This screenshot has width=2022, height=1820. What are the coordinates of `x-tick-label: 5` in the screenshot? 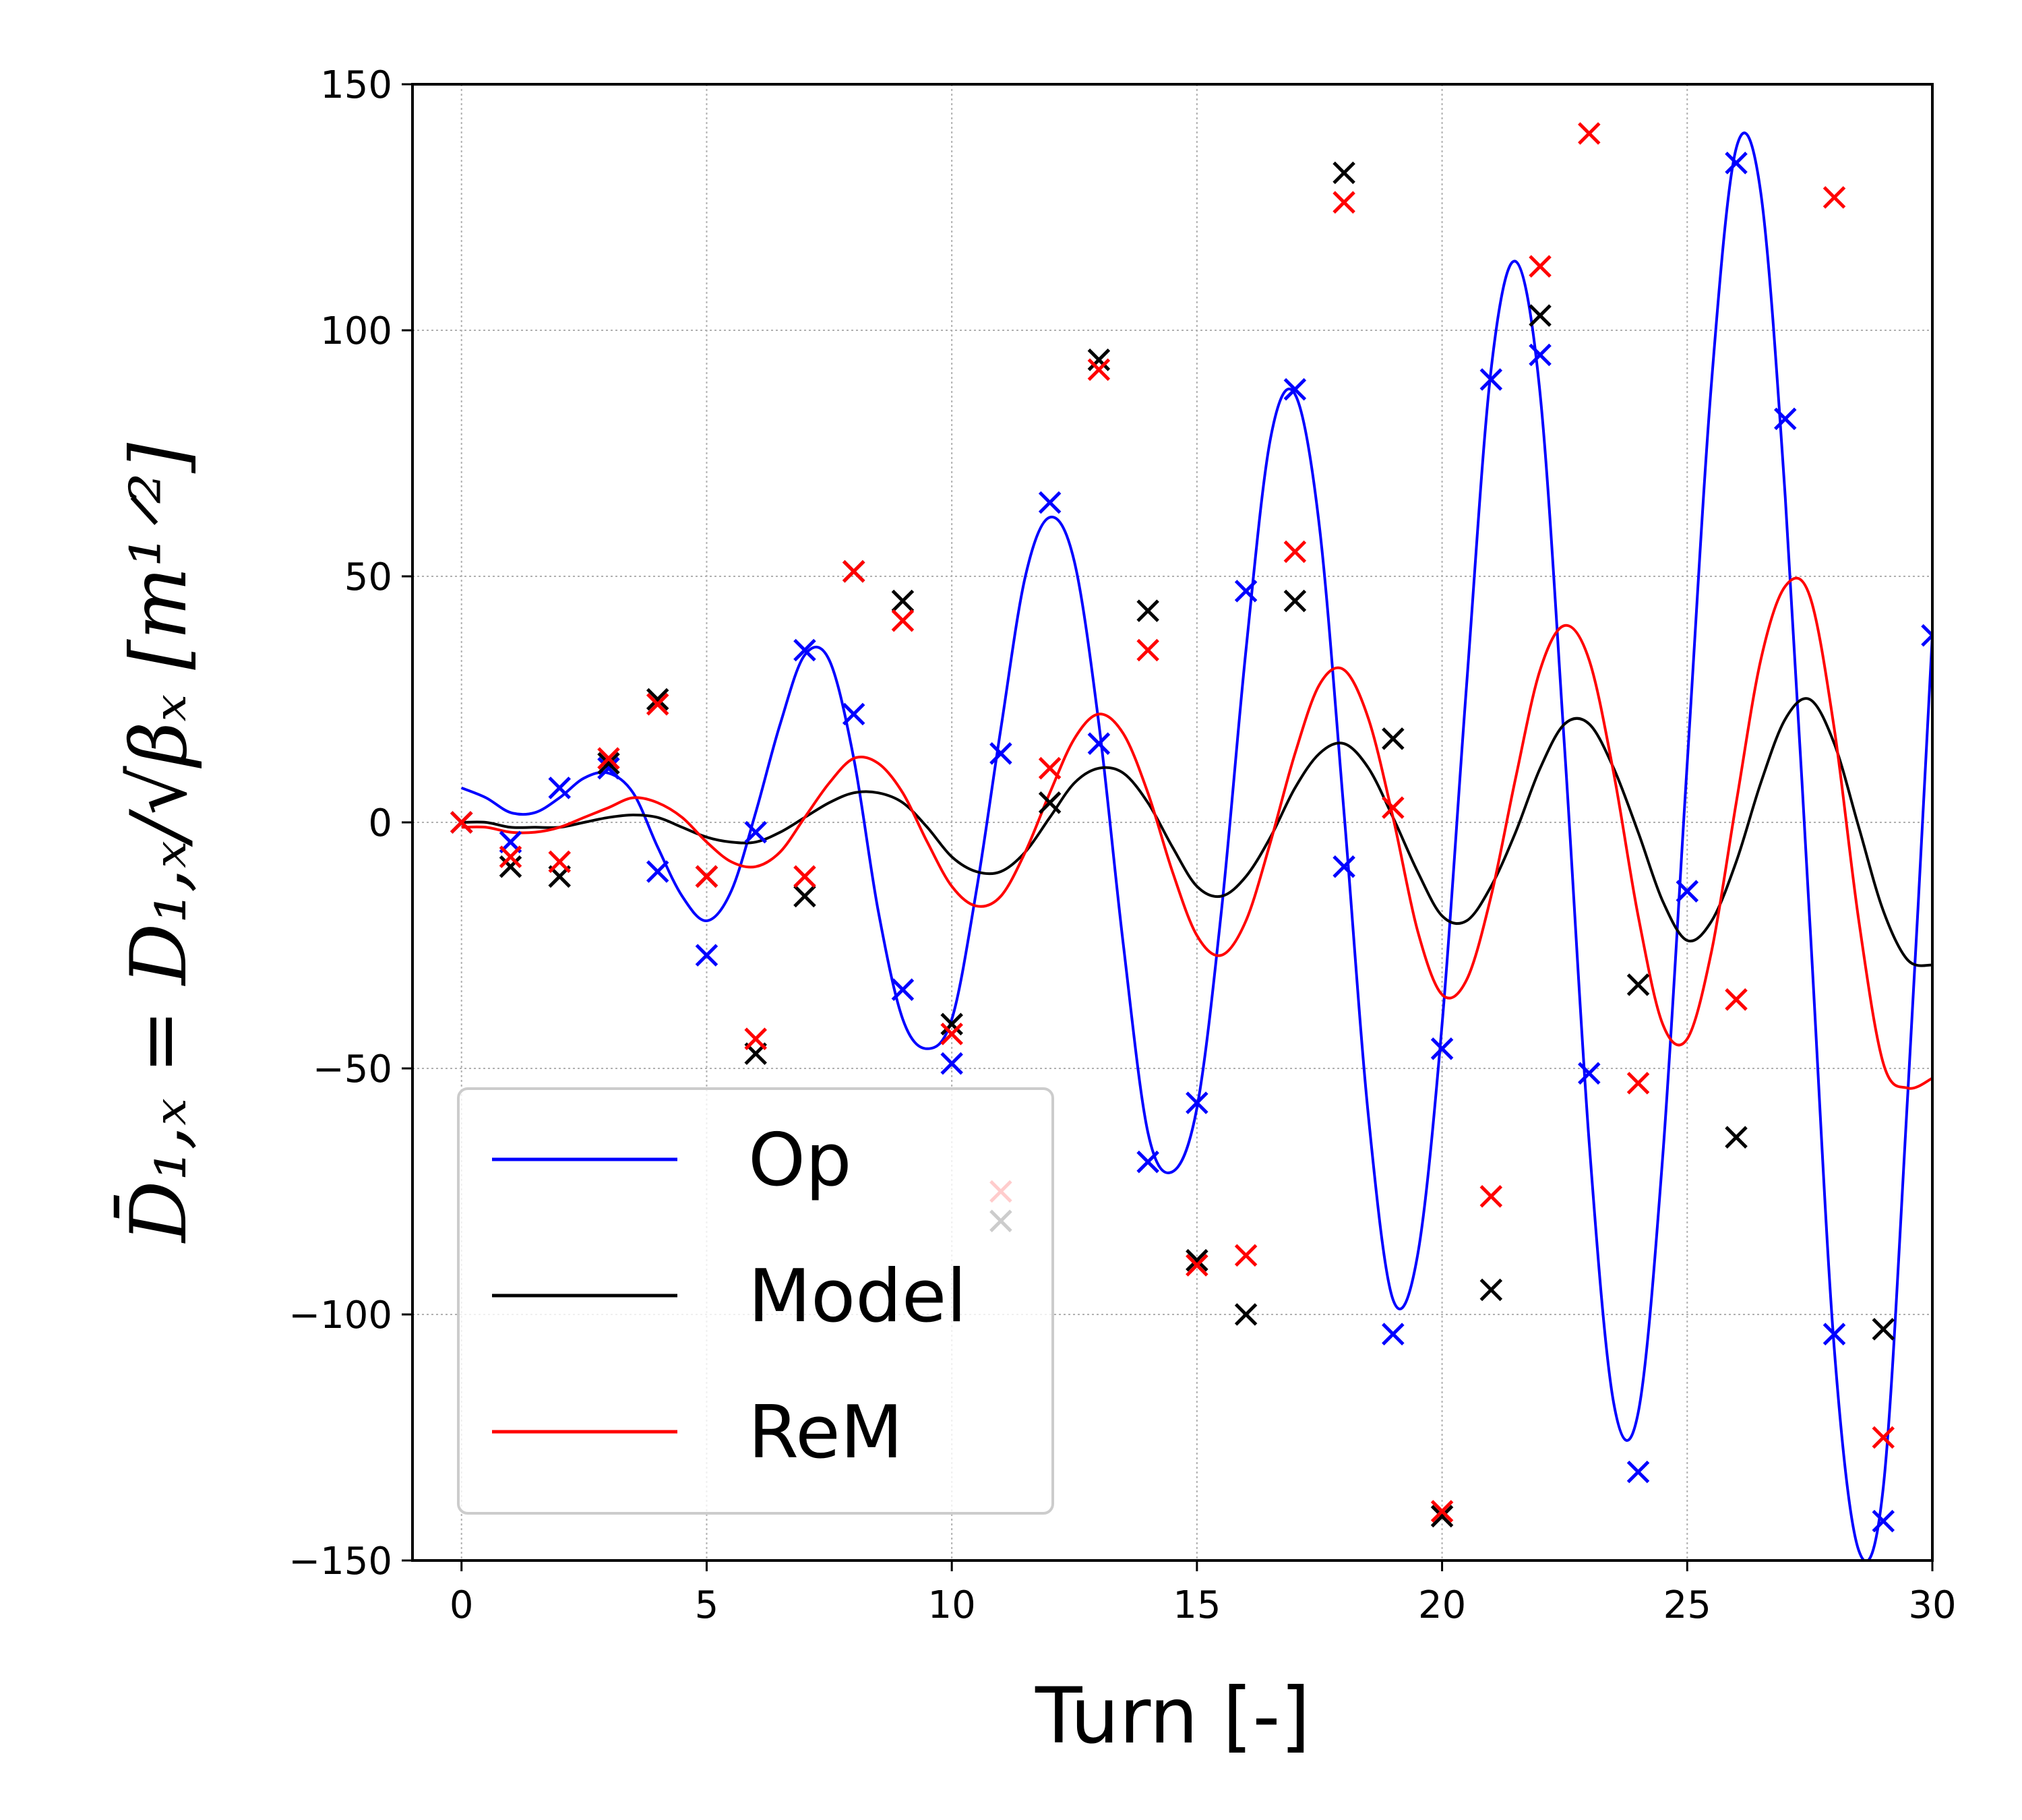 It's located at (707, 1605).